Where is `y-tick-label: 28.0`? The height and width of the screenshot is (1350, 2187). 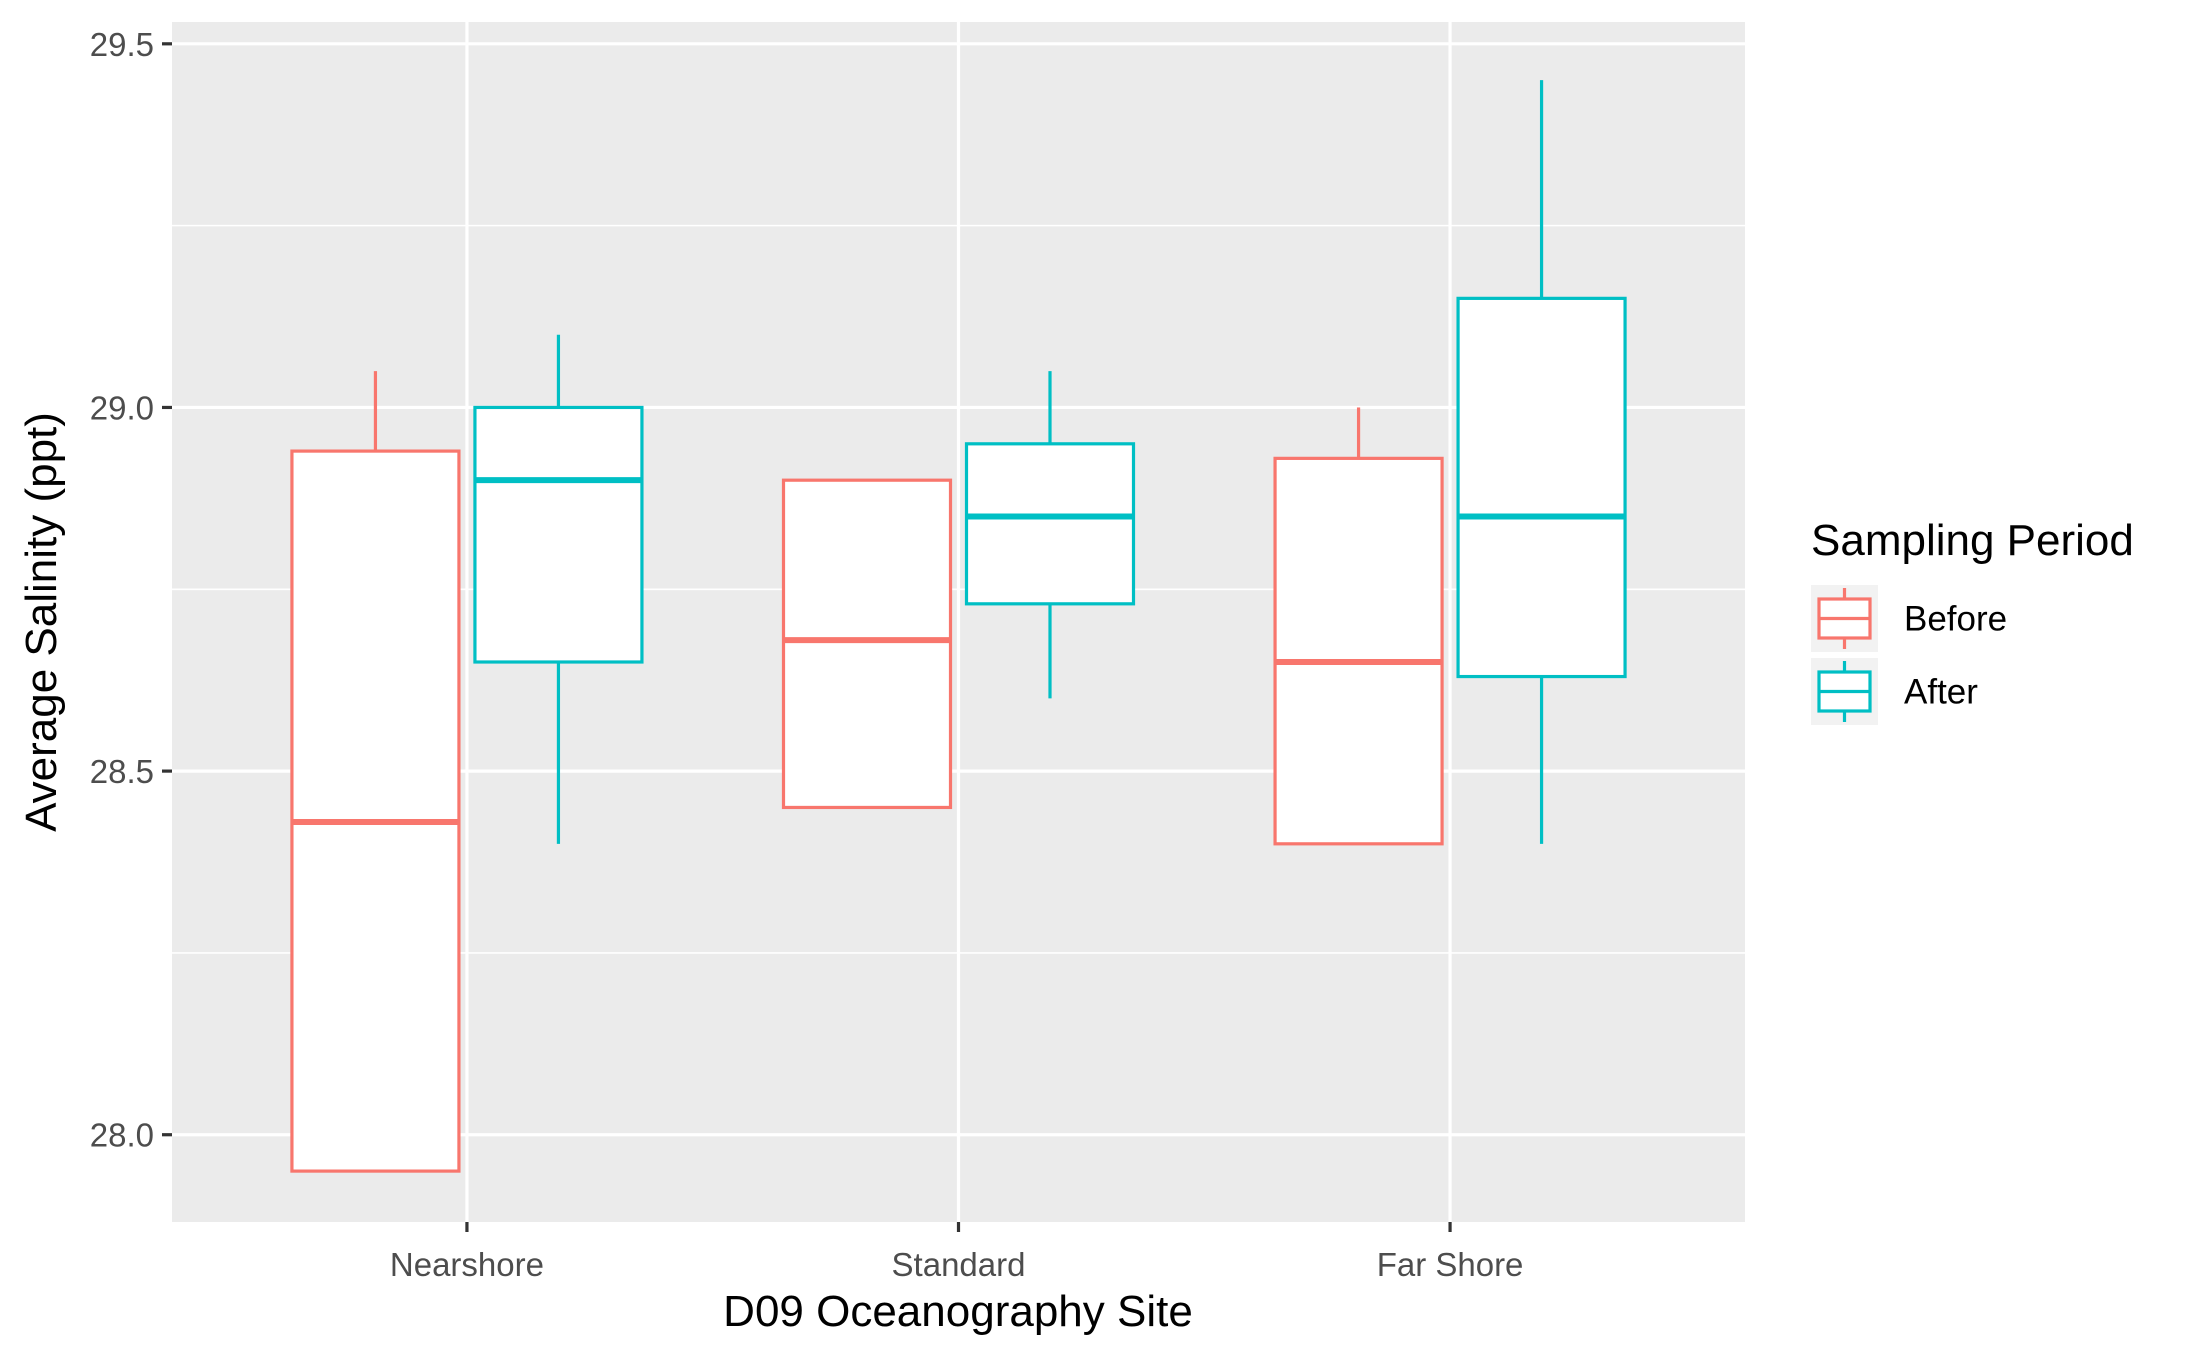
y-tick-label: 28.0 is located at coordinates (122, 1135).